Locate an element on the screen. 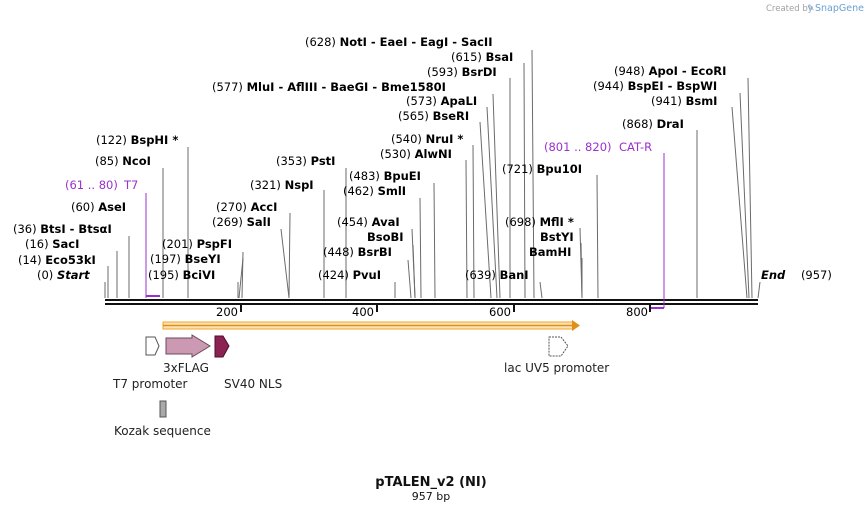 This screenshot has width=864, height=512. site-label: (60) AseI is located at coordinates (98, 207).